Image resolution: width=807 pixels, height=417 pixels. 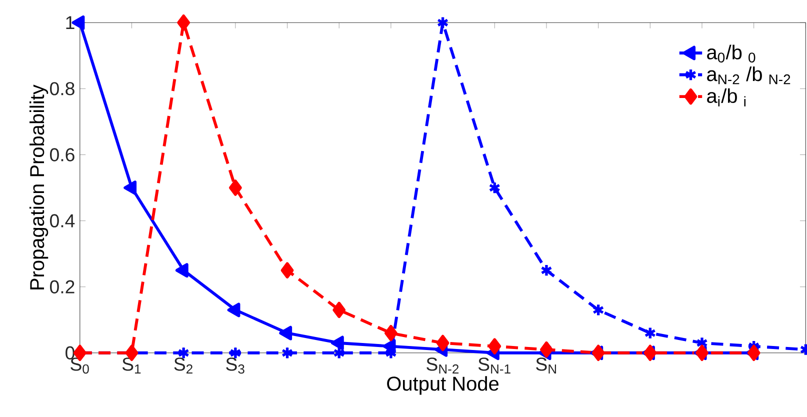 I want to click on y-tick-label: 1, so click(x=70, y=23).